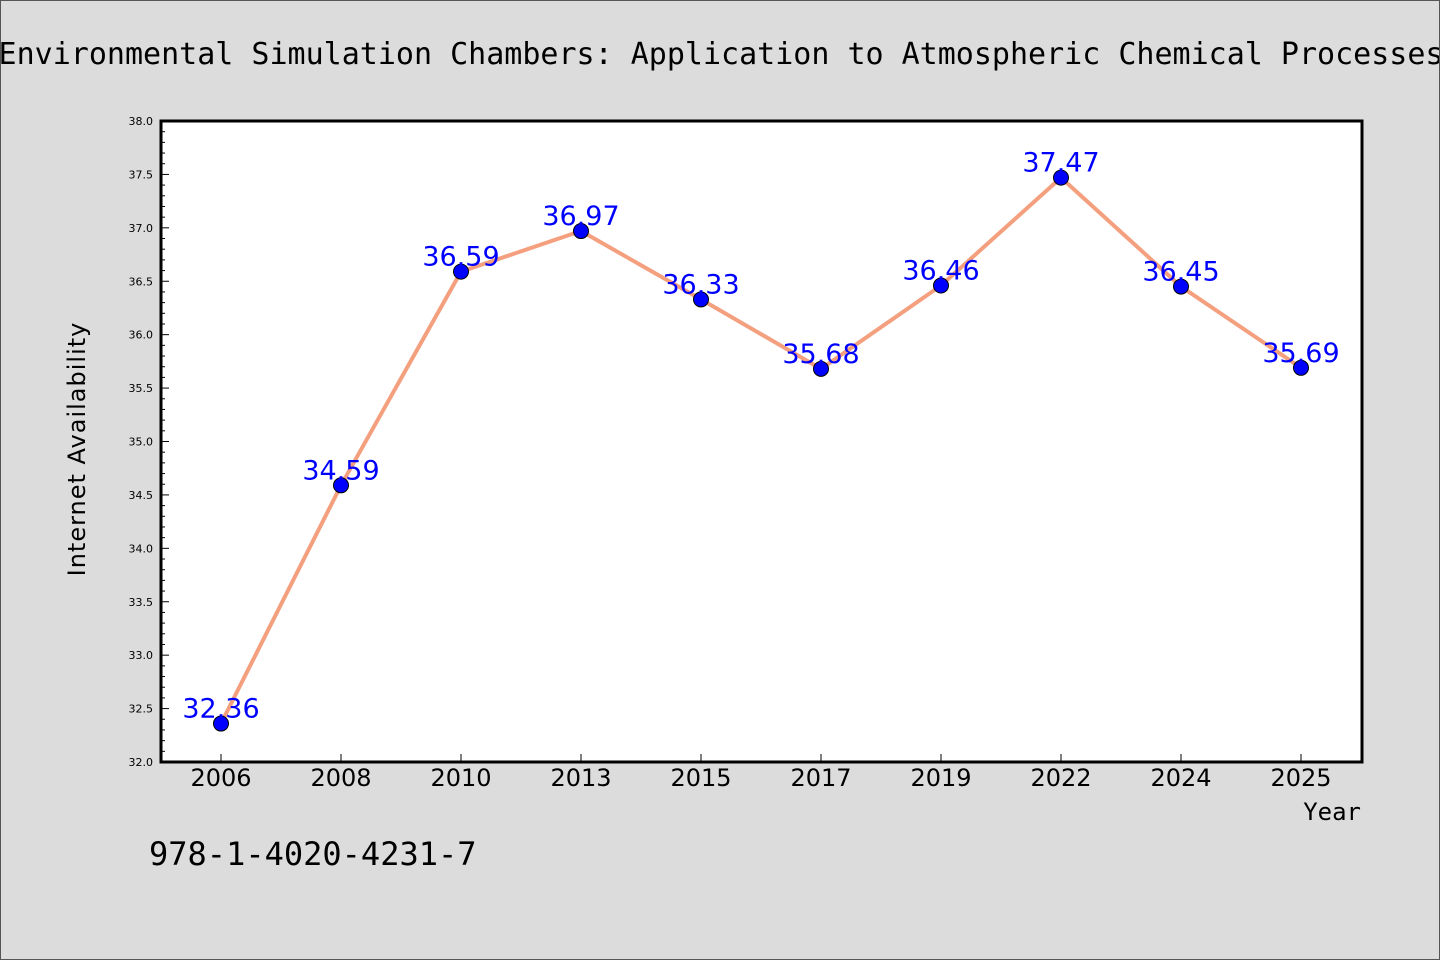 The height and width of the screenshot is (960, 1440). Describe the element at coordinates (220, 709) in the screenshot. I see `data-value-label: 32.36` at that location.